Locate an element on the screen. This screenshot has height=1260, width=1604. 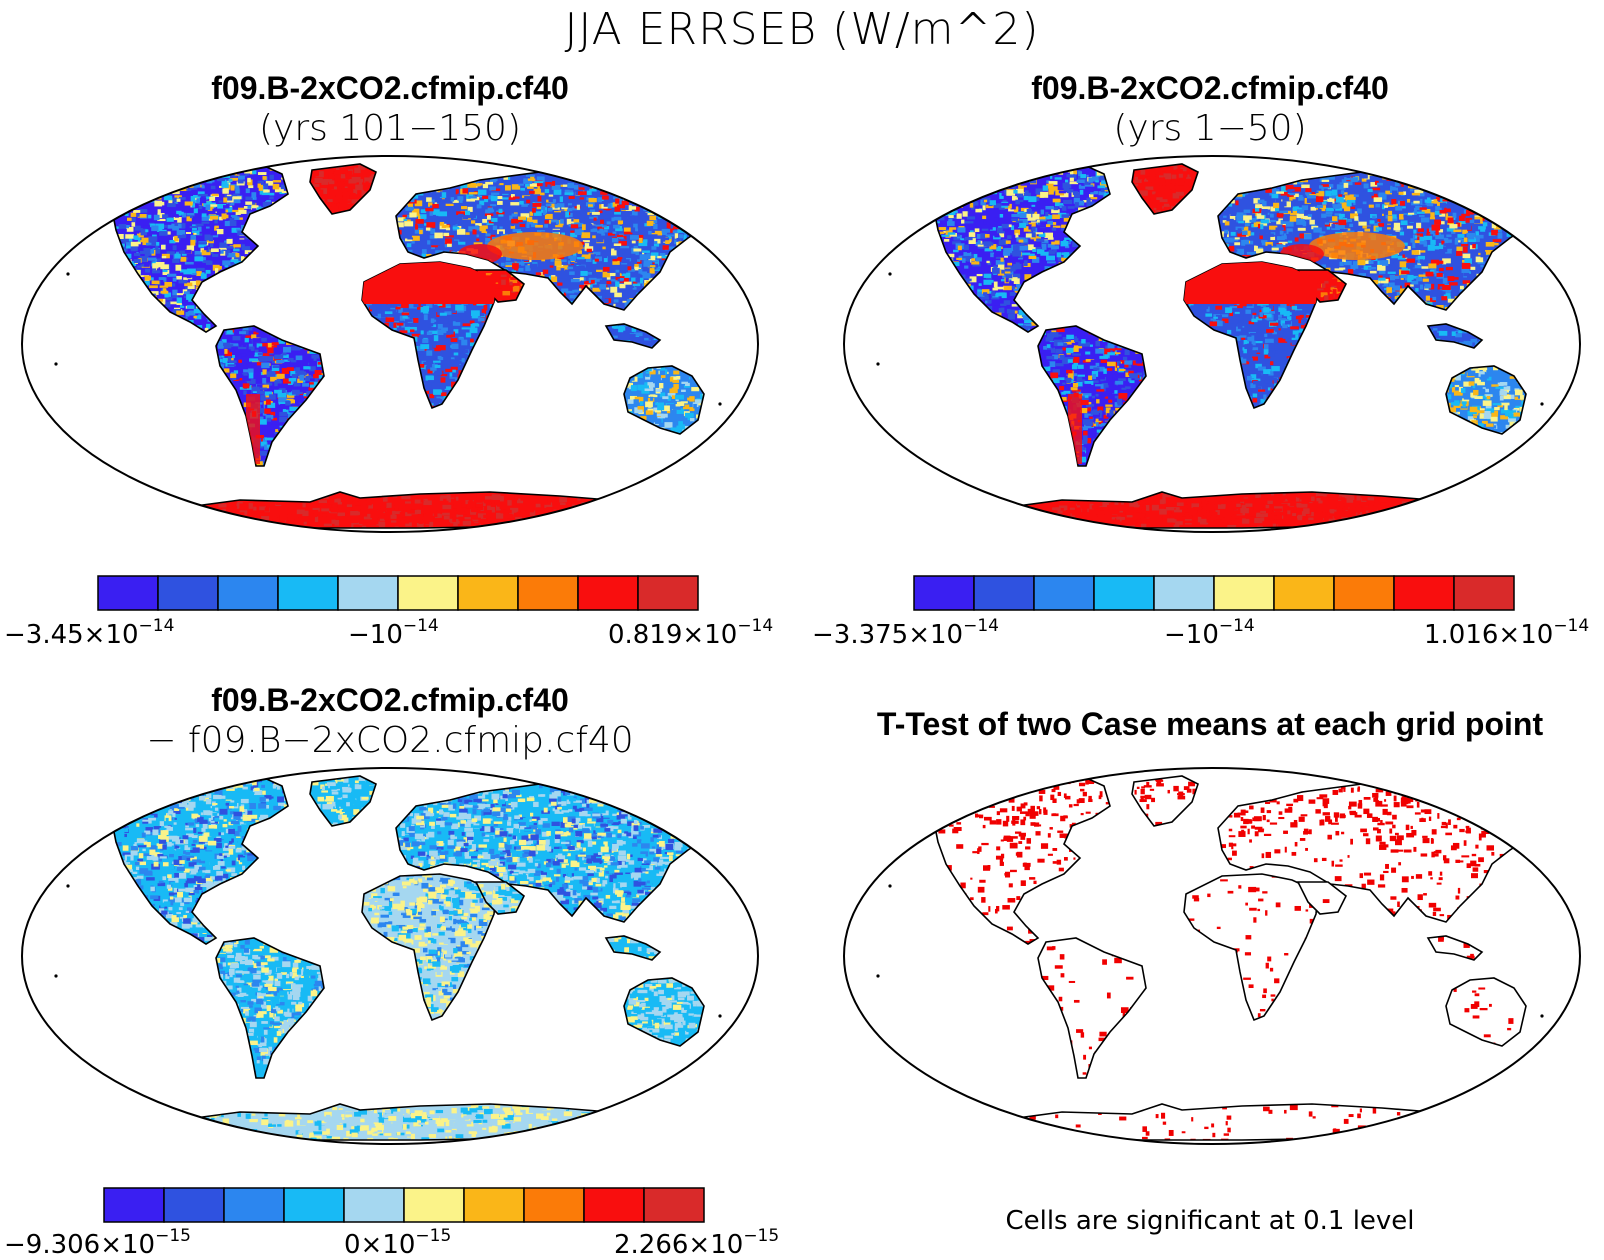
figure-title: JJA ERRSEB (W/m^2) is located at coordinates (802, 29).